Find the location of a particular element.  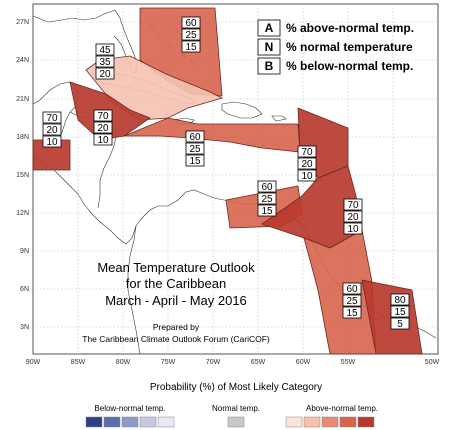

legend-key-above: A is located at coordinates (269, 28).